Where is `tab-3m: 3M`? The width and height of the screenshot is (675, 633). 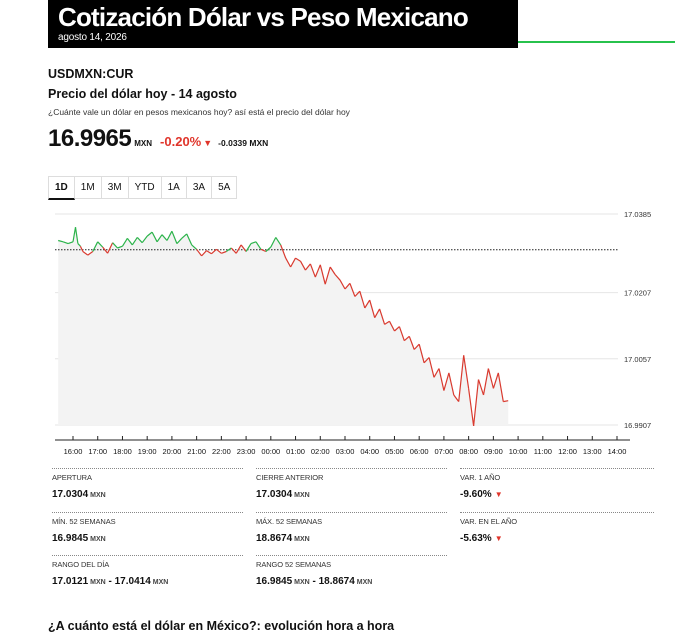 tab-3m: 3M is located at coordinates (115, 187).